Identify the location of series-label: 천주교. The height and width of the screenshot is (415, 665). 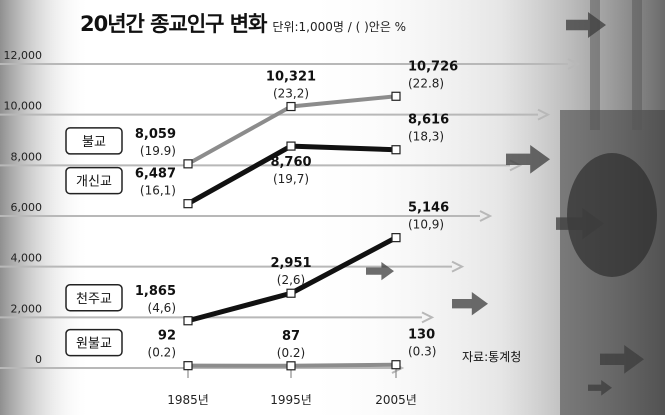
(94, 299).